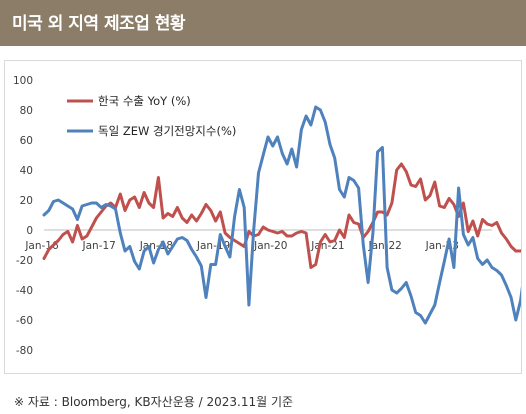 The height and width of the screenshot is (414, 526). I want to click on y-tick-label: 80, so click(26, 111).